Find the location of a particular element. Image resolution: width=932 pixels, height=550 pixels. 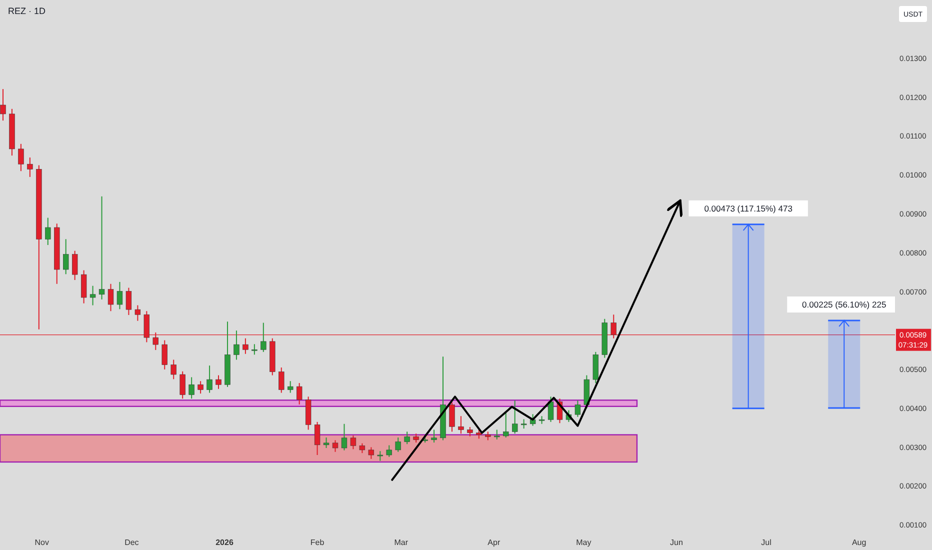

x-tick-label: Mar is located at coordinates (401, 542).